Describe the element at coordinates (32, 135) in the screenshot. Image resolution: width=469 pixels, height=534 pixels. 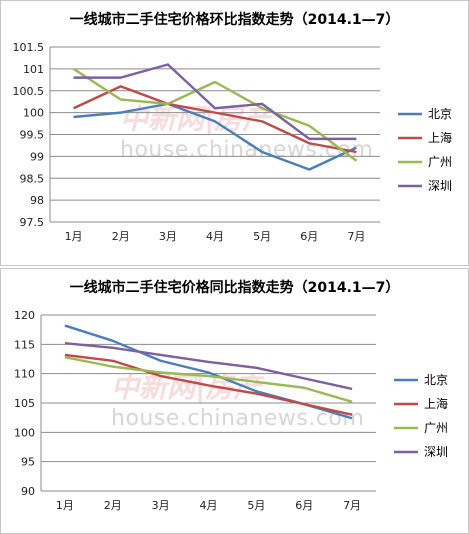
I see `y-tick-label: 99.5` at that location.